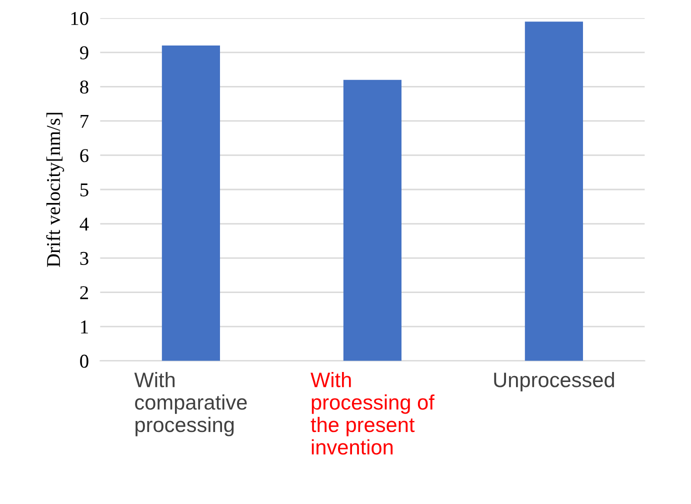 Image resolution: width=691 pixels, height=504 pixels. Describe the element at coordinates (84, 293) in the screenshot. I see `y-tick-label: 2` at that location.